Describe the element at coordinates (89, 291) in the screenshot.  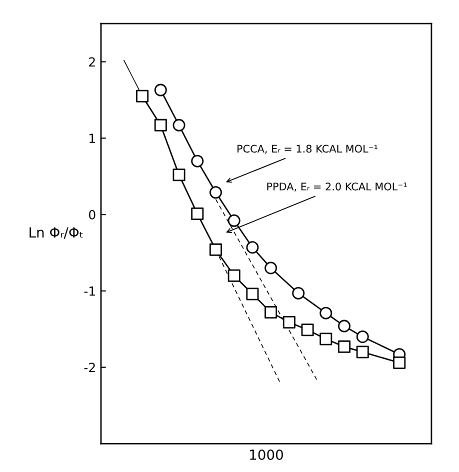
I see `y-tick-label: -1` at that location.